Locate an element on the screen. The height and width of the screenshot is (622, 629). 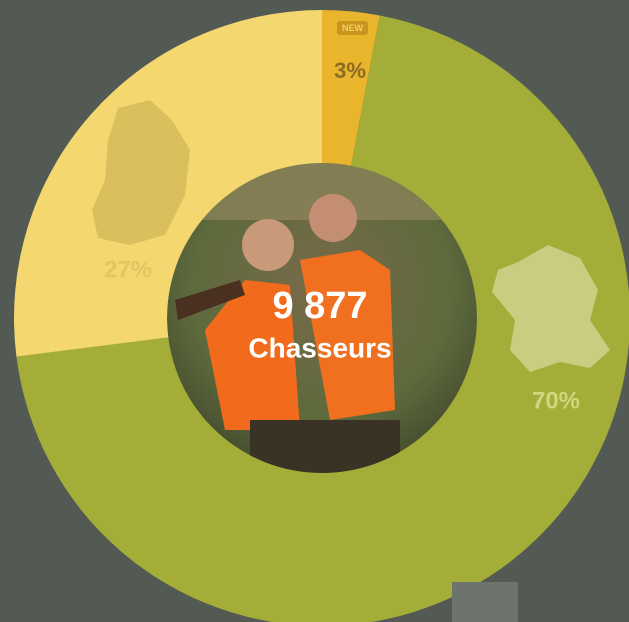
center-value: 9 877 is located at coordinates (319, 306).